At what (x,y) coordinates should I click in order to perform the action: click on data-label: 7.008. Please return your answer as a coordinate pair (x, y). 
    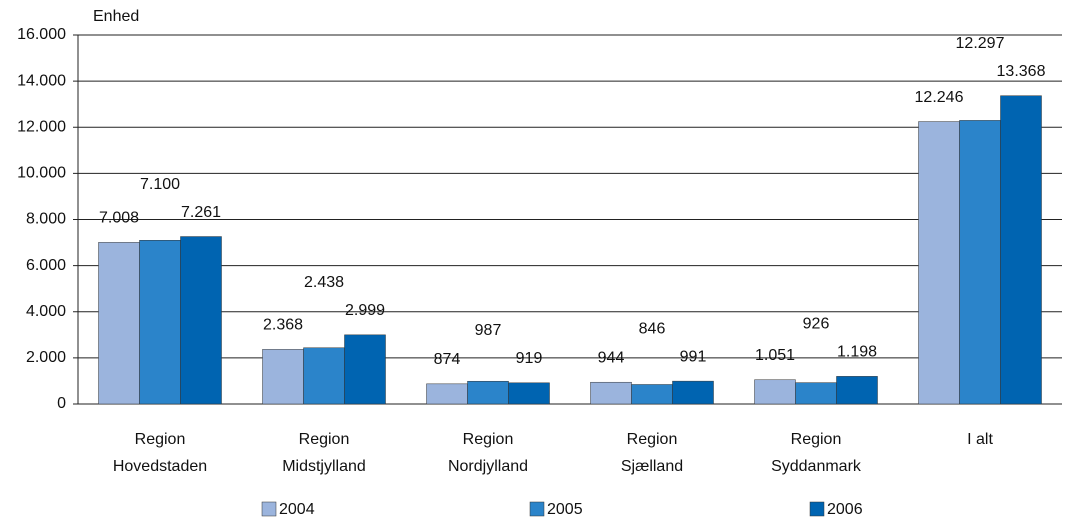
    Looking at the image, I should click on (119, 218).